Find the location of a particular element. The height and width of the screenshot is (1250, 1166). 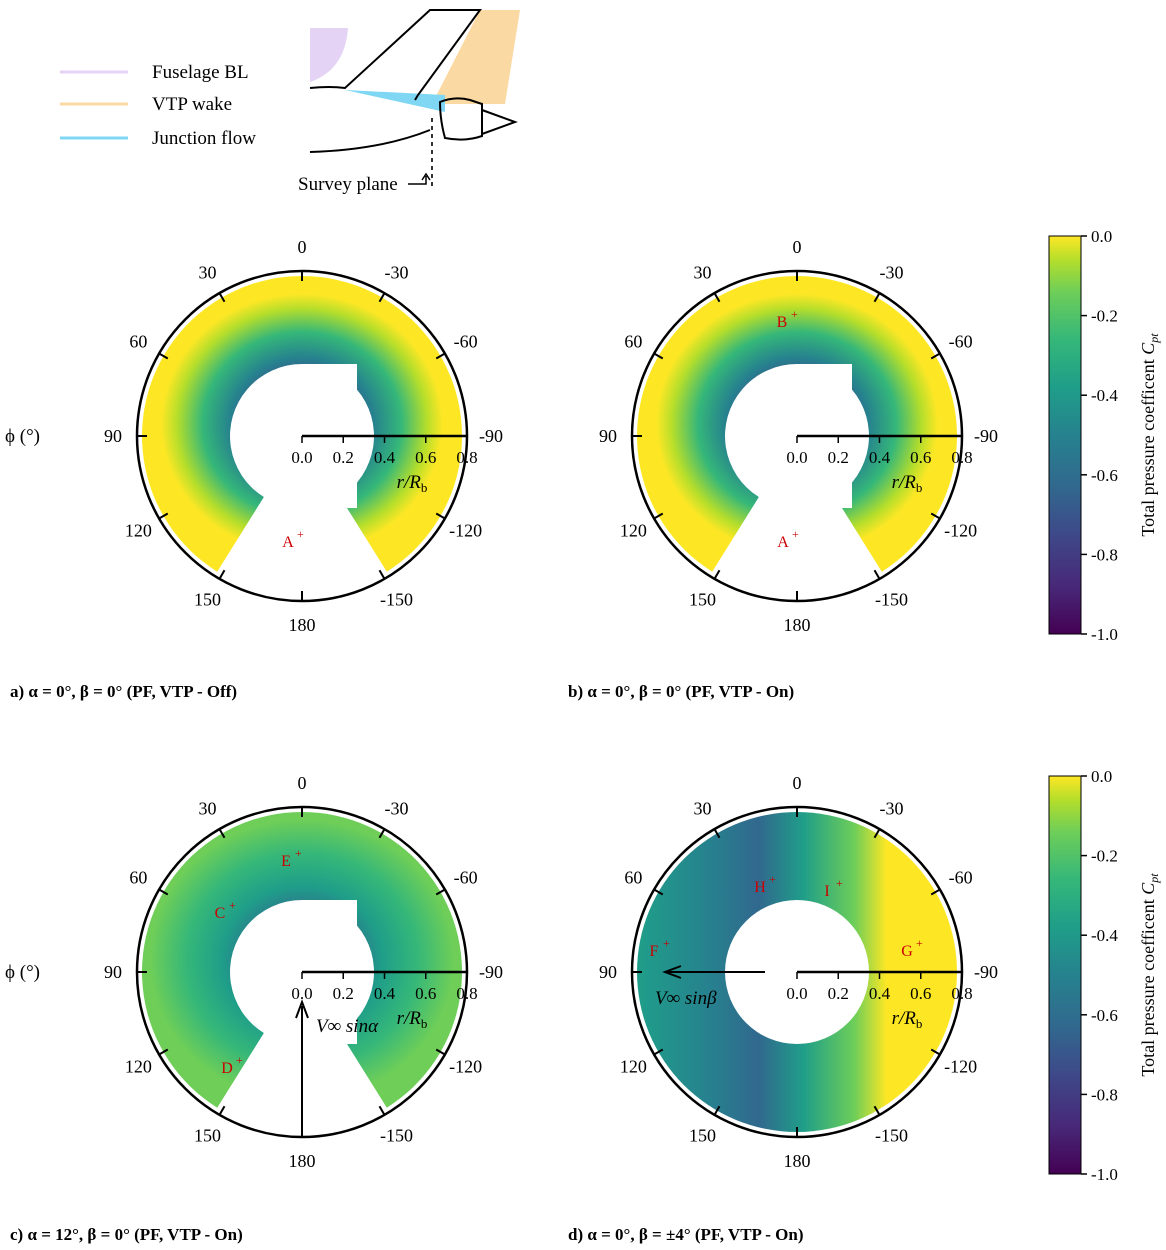

legend-label-vtp-wake: VTP wake is located at coordinates (192, 104).